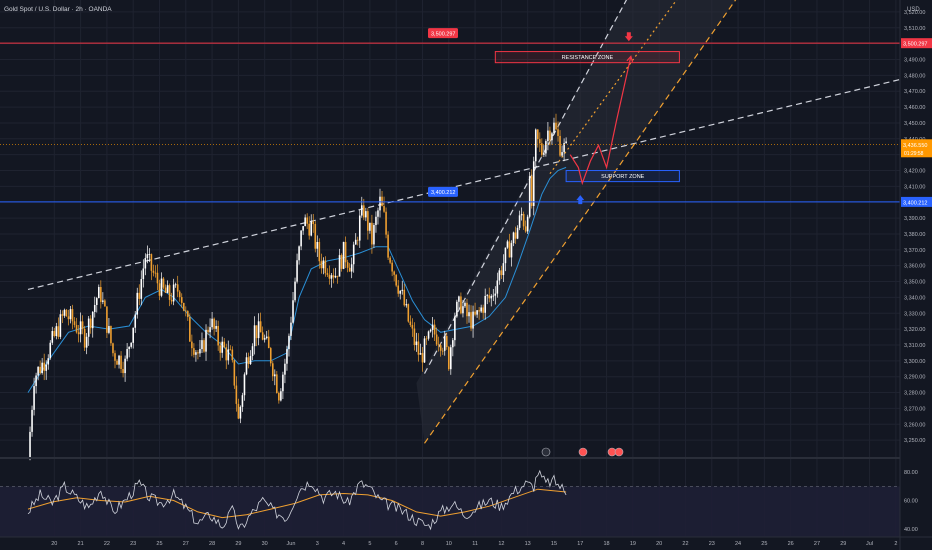 Image resolution: width=932 pixels, height=550 pixels. Describe the element at coordinates (817, 544) in the screenshot. I see `time-tick-label: 27` at that location.